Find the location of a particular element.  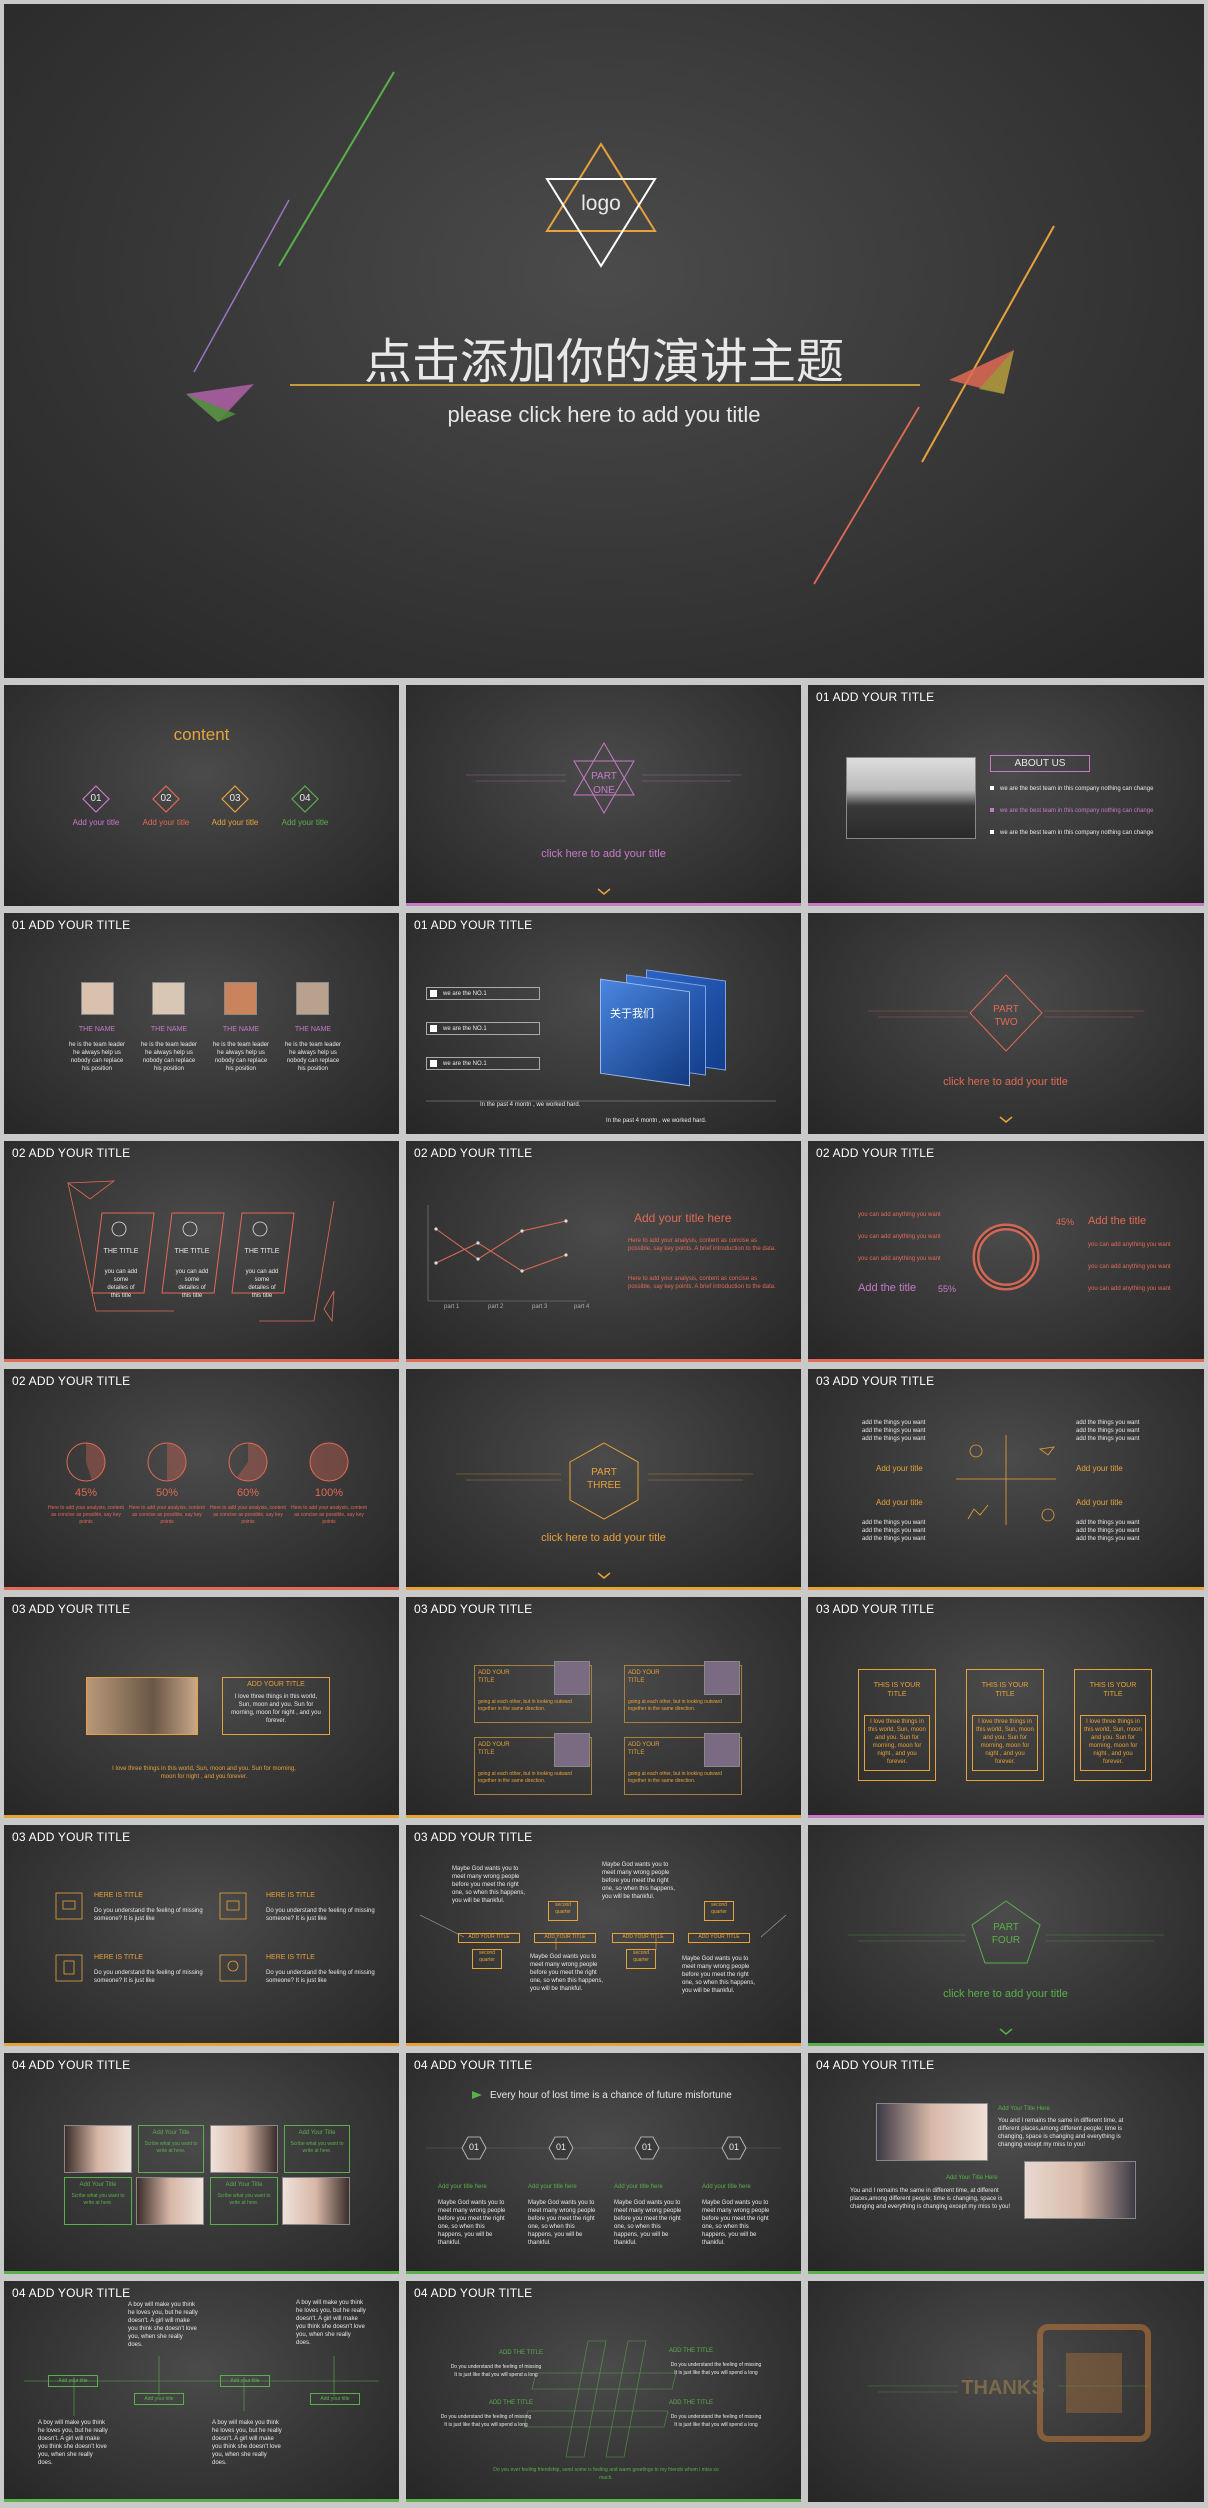

pie-pct: 50% is located at coordinates (167, 1493).